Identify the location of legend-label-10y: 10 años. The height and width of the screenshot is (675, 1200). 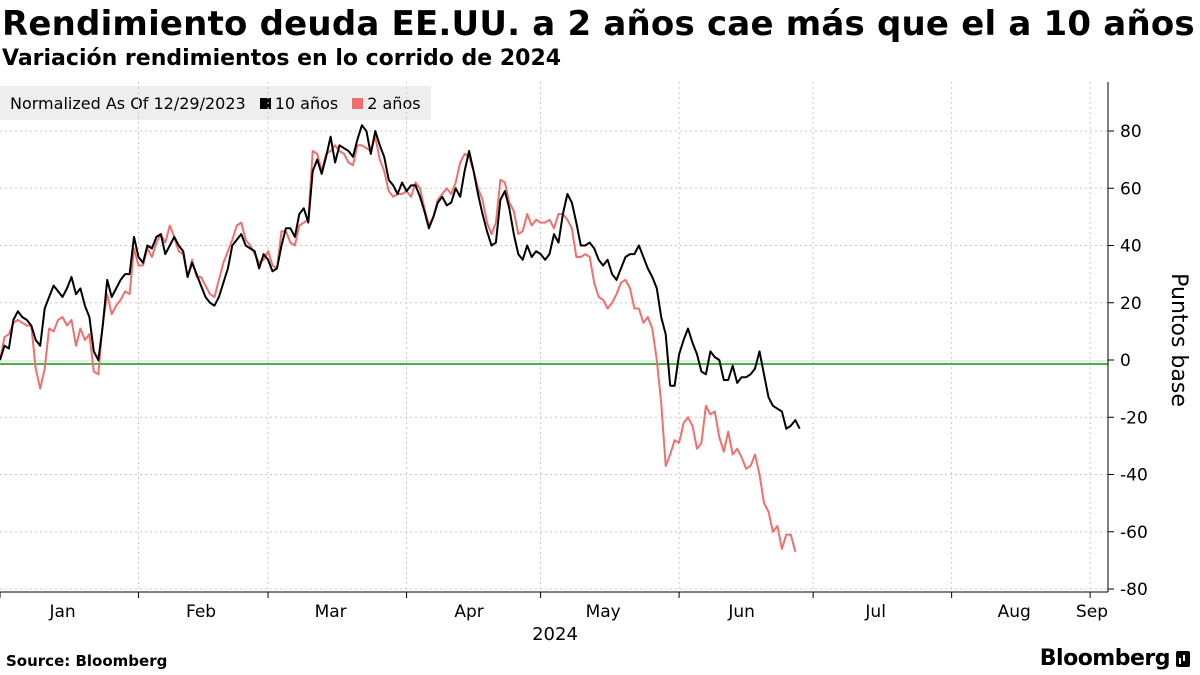
(306, 103).